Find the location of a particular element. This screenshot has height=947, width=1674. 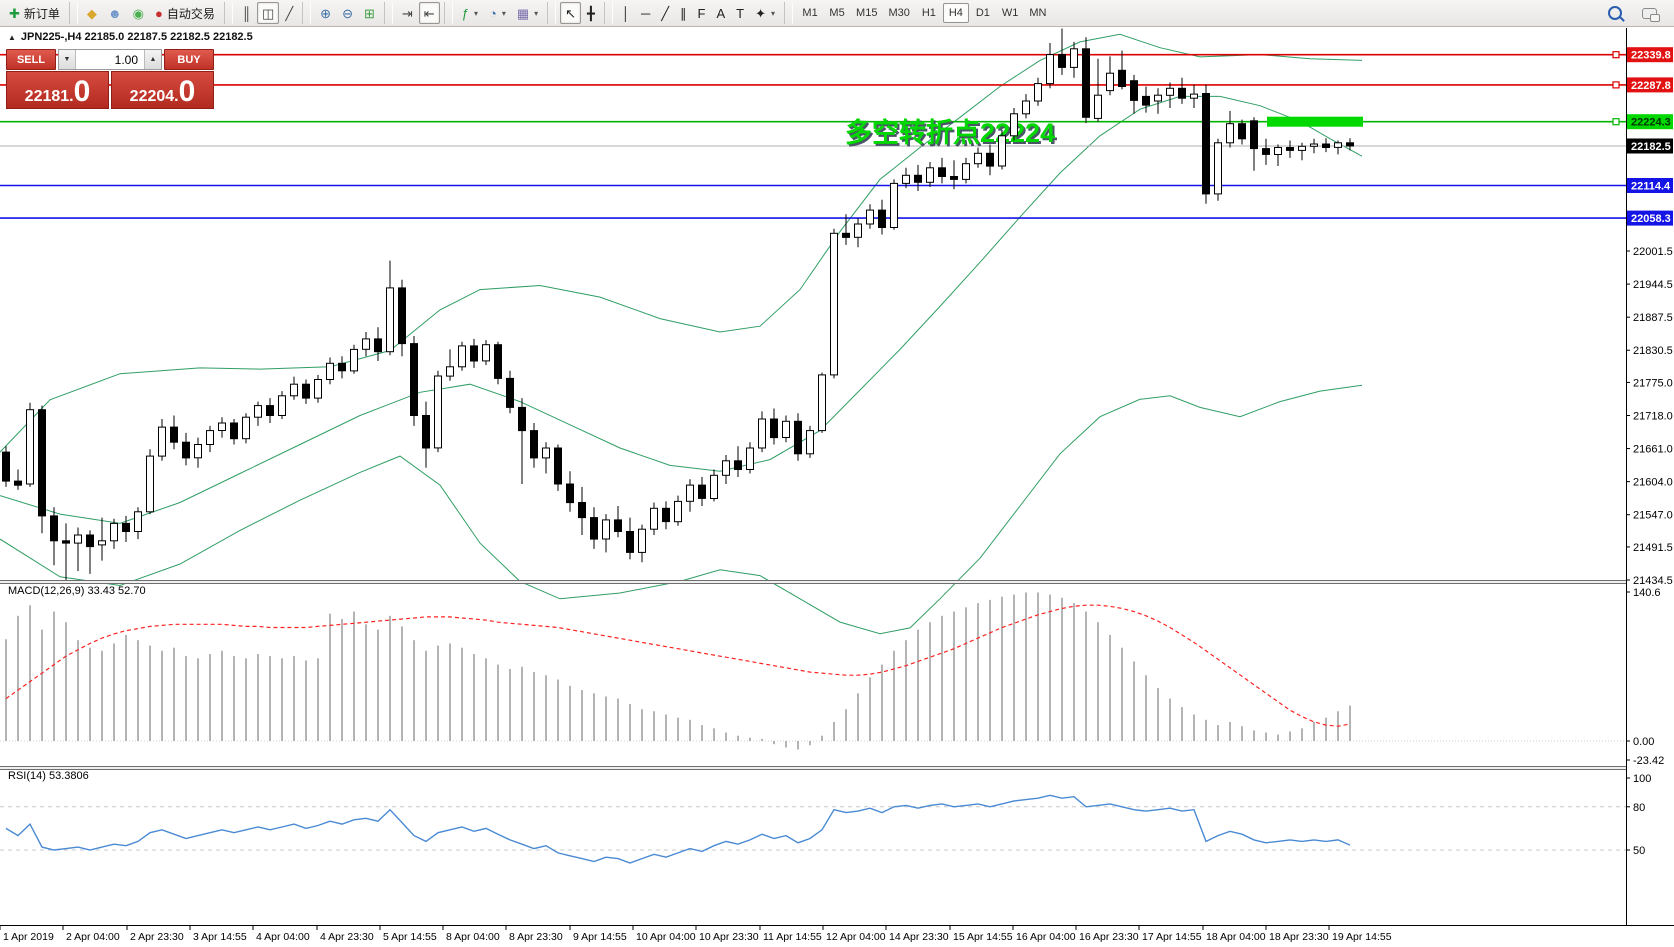

indicators-button: ƒ ▾ is located at coordinates (470, 13).